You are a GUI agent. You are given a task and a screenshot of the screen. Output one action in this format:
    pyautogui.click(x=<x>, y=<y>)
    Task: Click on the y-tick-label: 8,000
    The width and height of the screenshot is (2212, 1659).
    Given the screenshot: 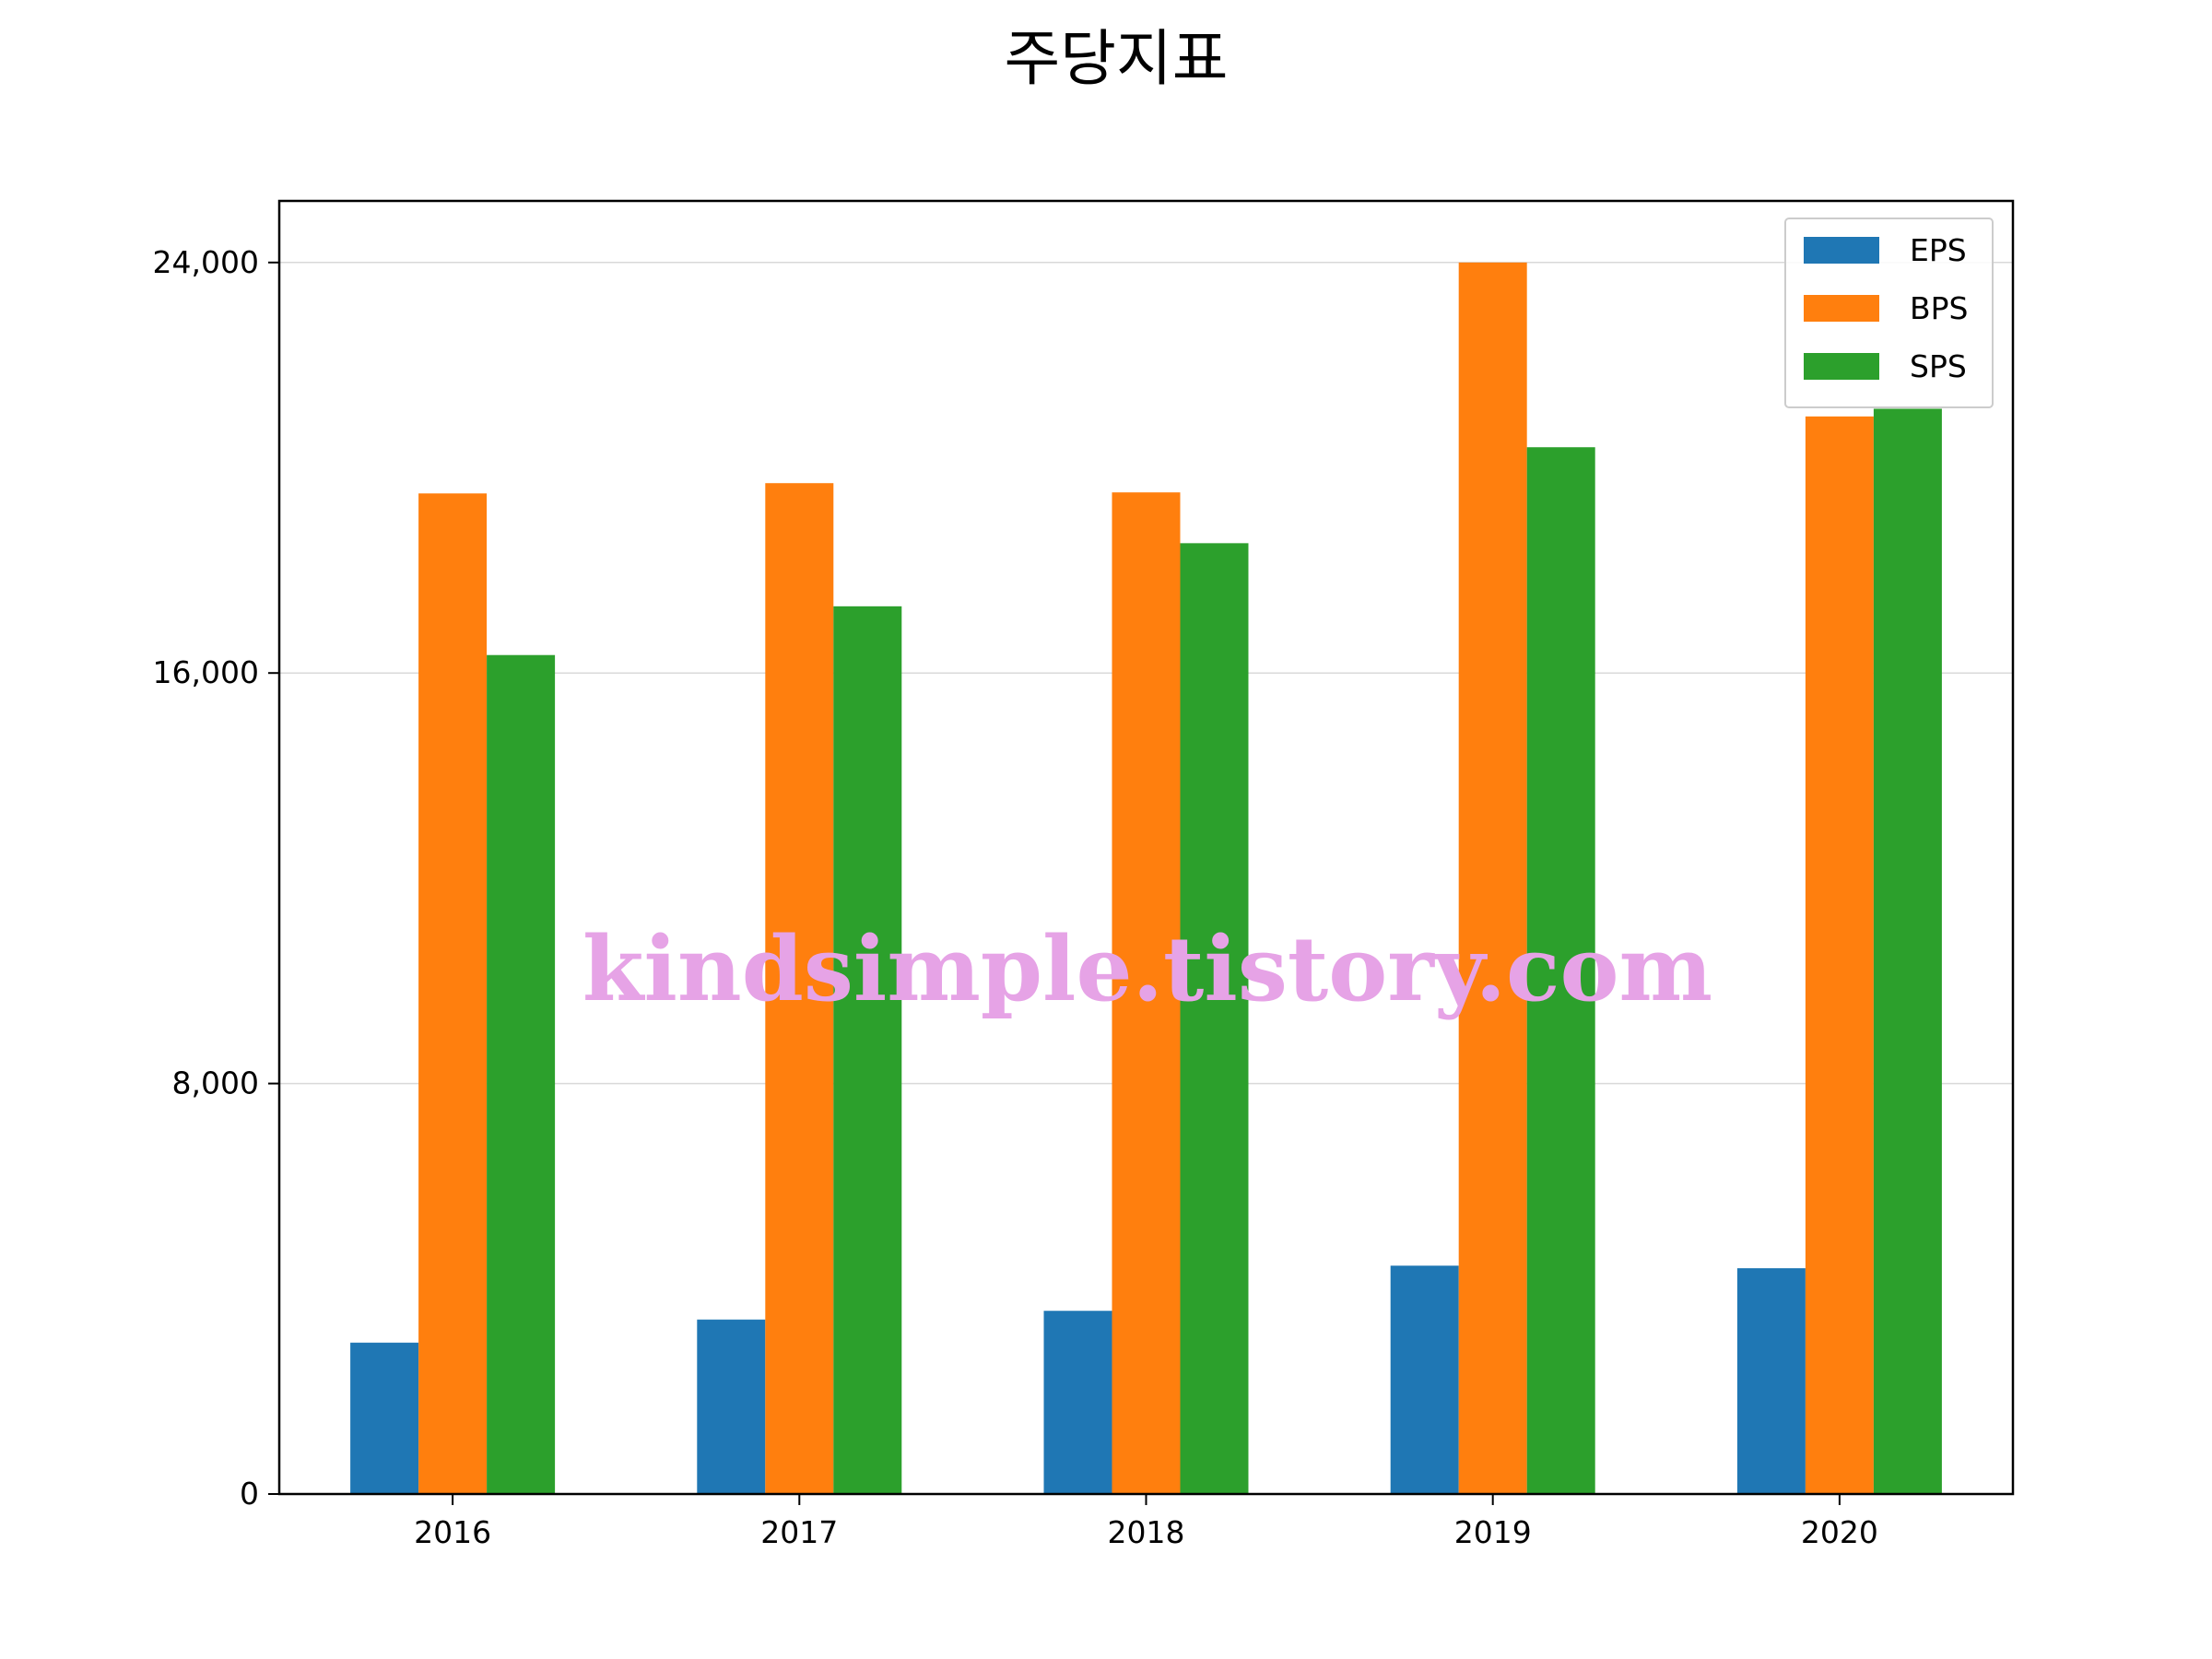 What is the action you would take?
    pyautogui.click(x=215, y=1083)
    